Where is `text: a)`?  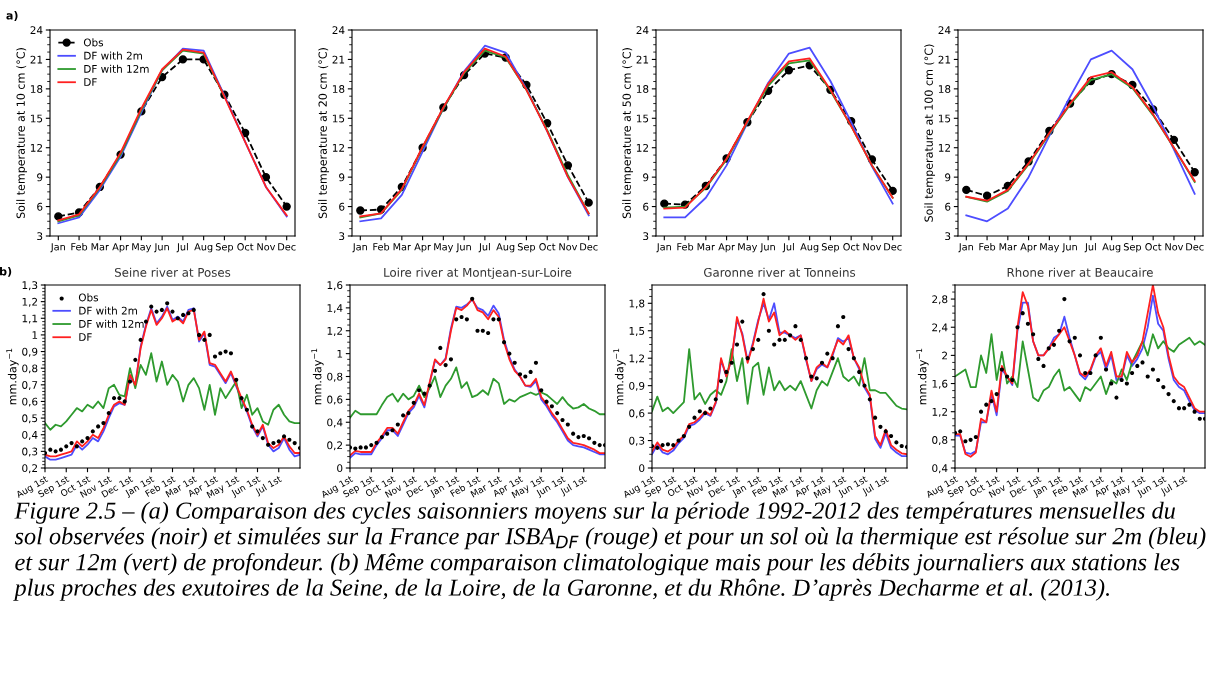 text: a) is located at coordinates (12, 16).